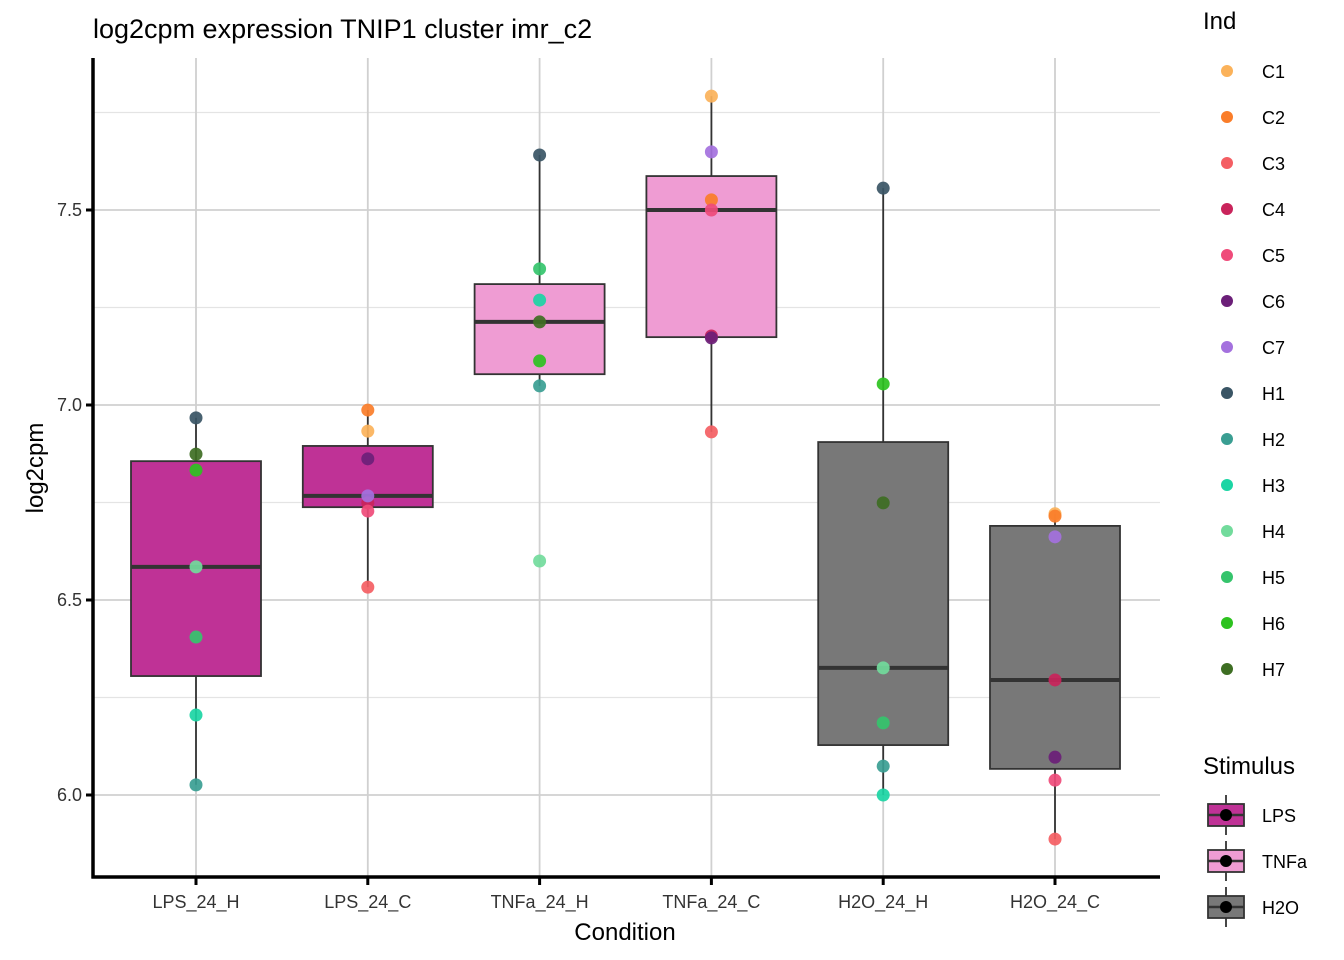  Describe the element at coordinates (1251, 815) in the screenshot. I see `legend-item-LPS: LPS` at that location.